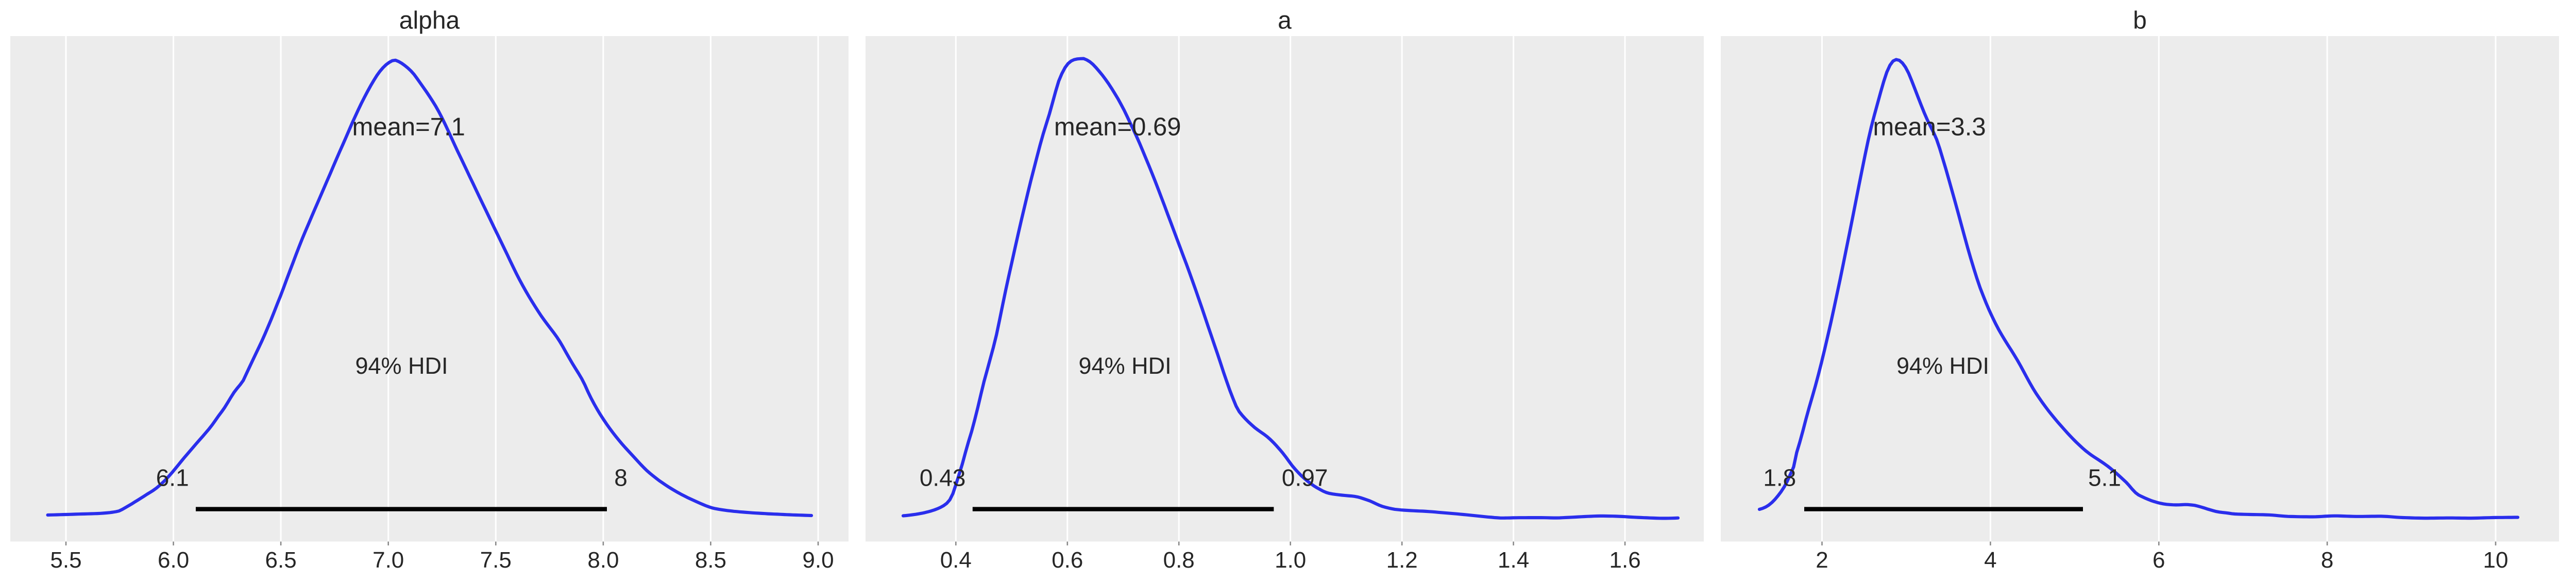 Image resolution: width=2576 pixels, height=581 pixels. What do you see at coordinates (1290, 560) in the screenshot?
I see `svg-text: 1.0` at bounding box center [1290, 560].